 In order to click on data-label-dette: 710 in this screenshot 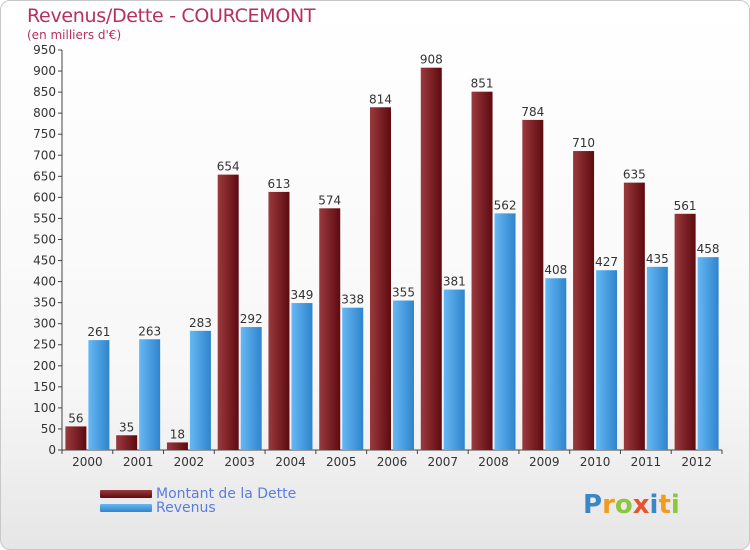, I will do `click(583, 143)`.